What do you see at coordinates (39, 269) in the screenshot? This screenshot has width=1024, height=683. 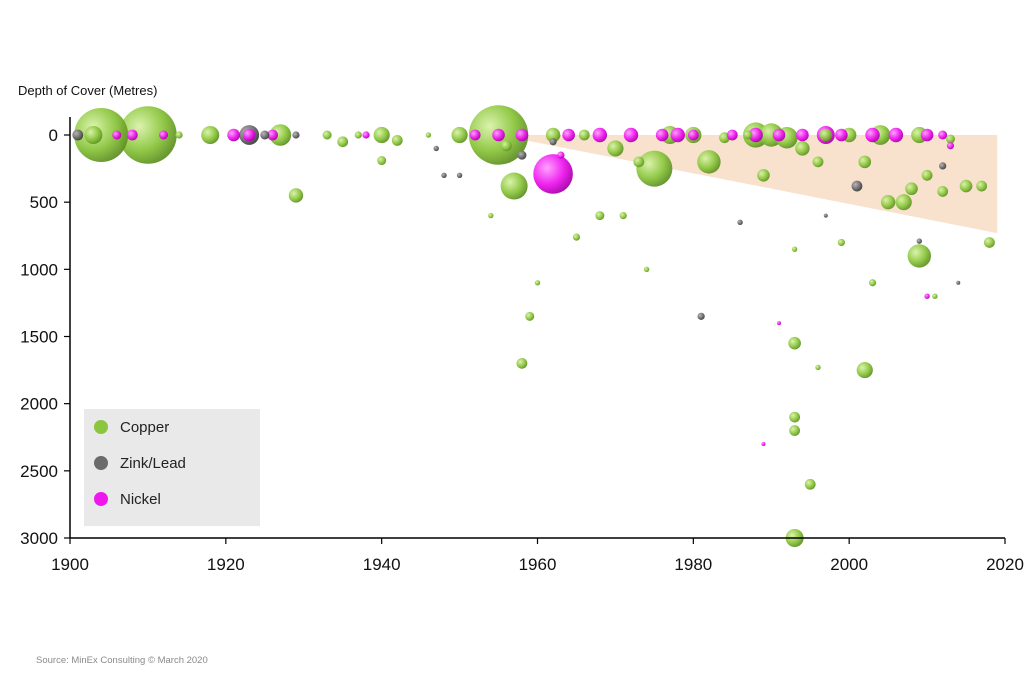 I see `y-tick-label: 1000` at bounding box center [39, 269].